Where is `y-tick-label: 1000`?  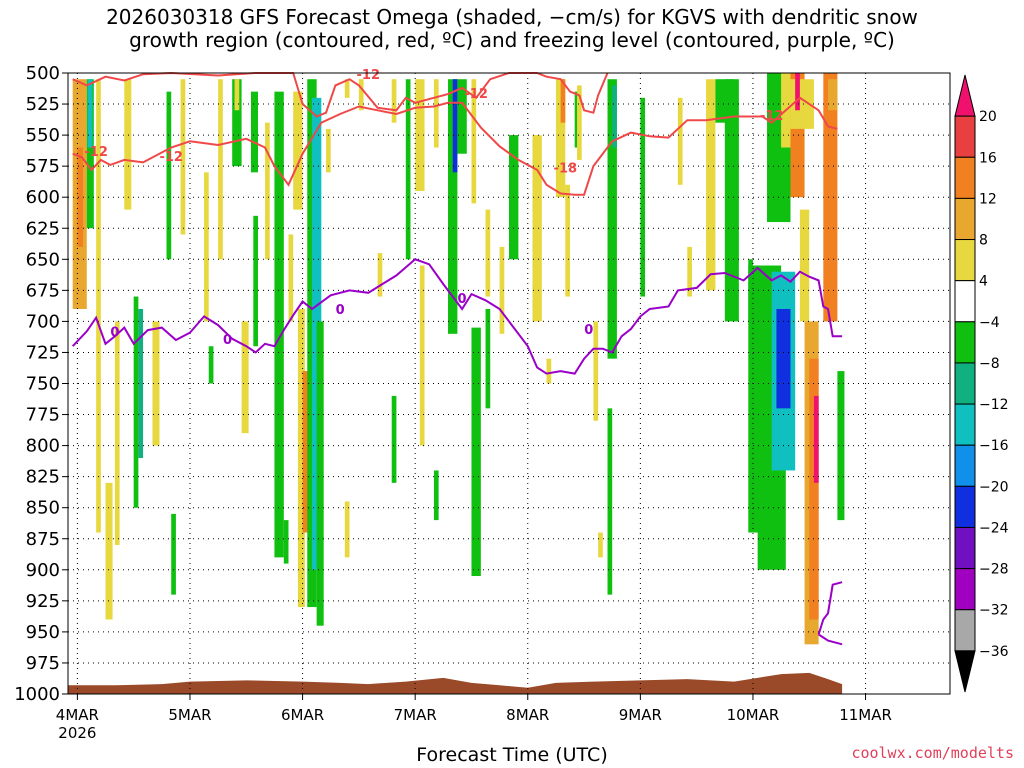
y-tick-label: 1000 is located at coordinates (37, 694).